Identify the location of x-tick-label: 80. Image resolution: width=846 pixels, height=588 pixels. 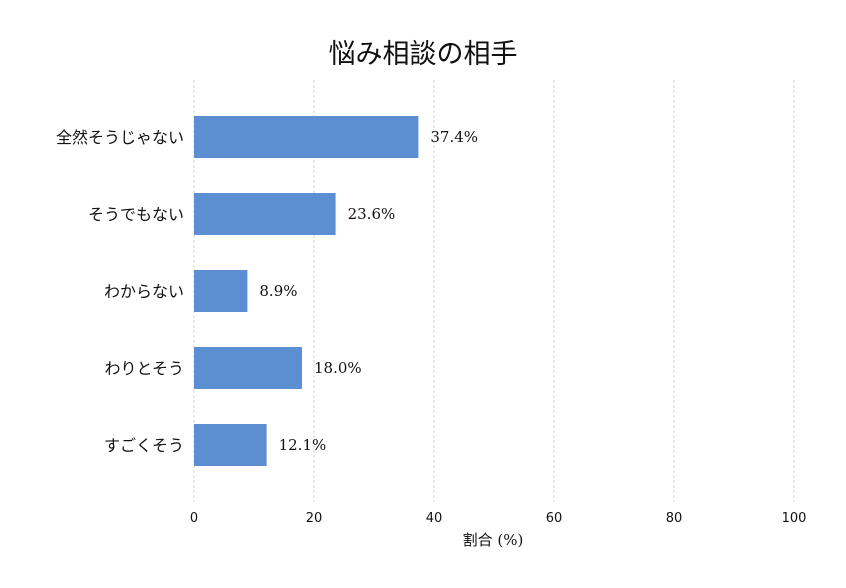
(674, 518).